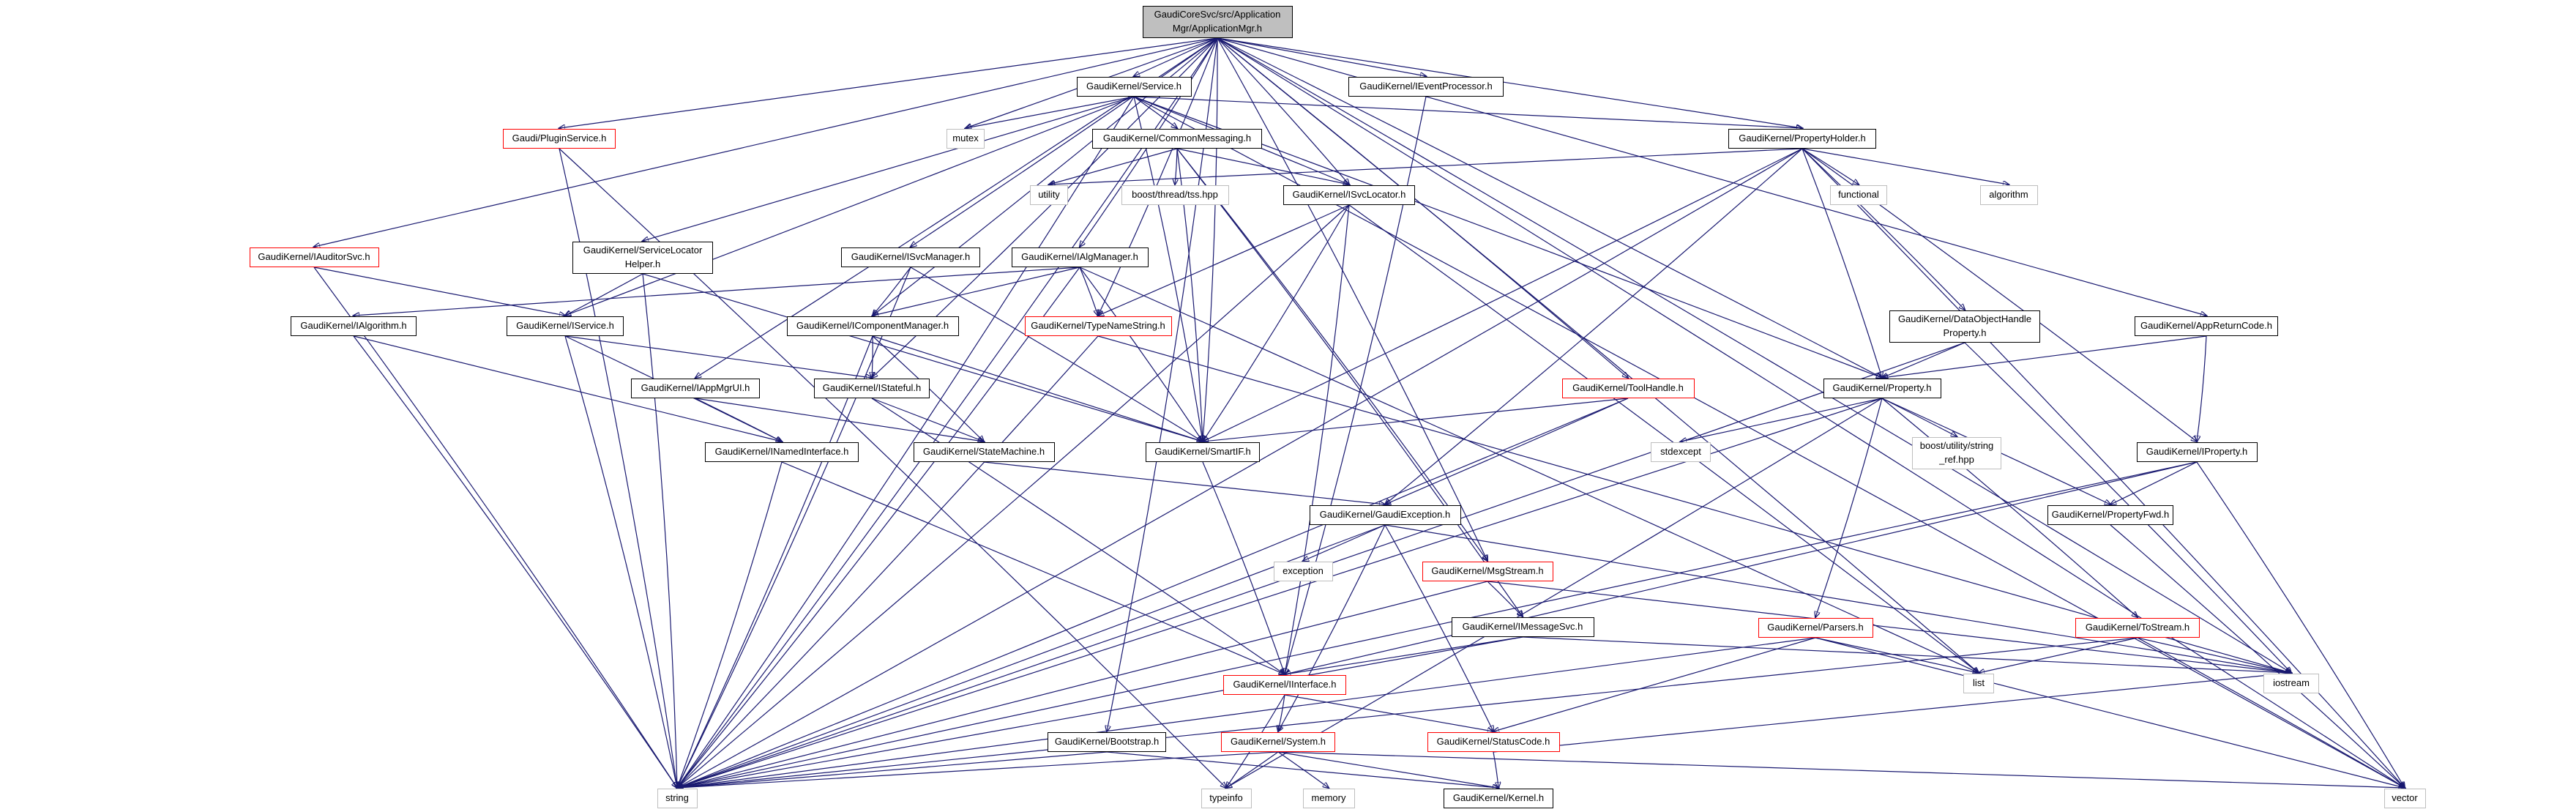 This screenshot has width=2576, height=812. Describe the element at coordinates (966, 139) in the screenshot. I see `graph-node-mutex: mutex` at that location.